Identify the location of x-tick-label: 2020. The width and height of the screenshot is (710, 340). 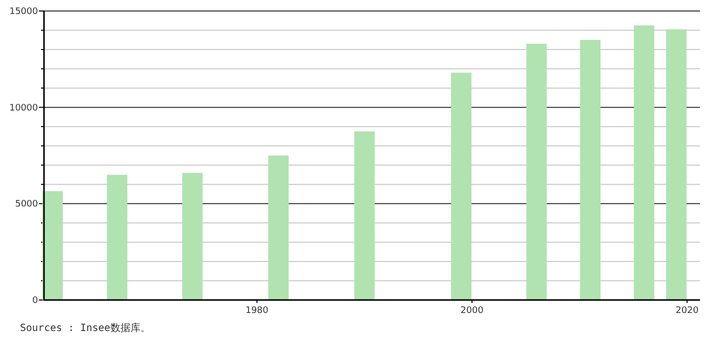
(687, 311).